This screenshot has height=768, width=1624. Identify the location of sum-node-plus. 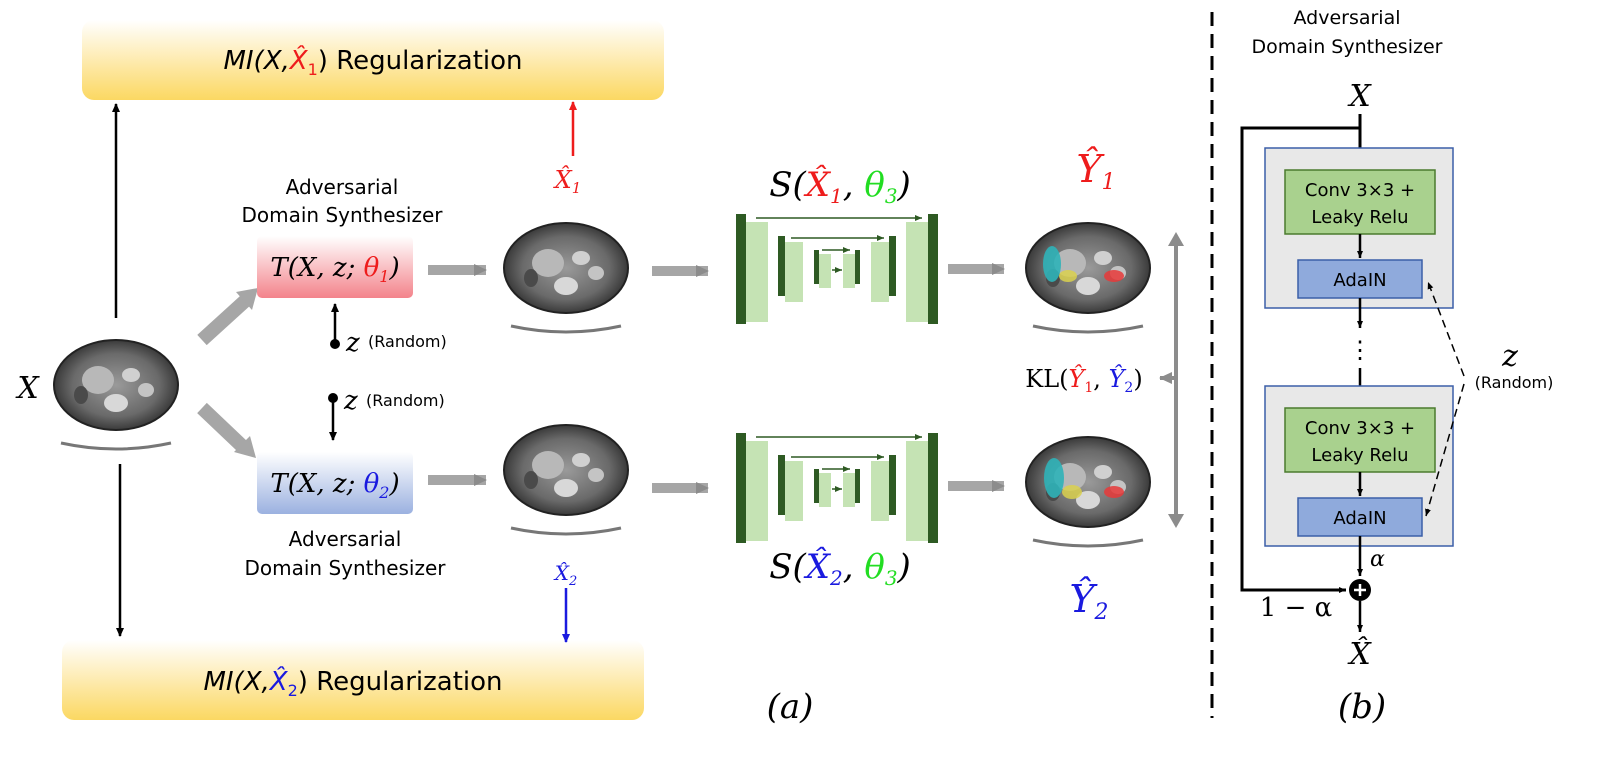
(1360, 590).